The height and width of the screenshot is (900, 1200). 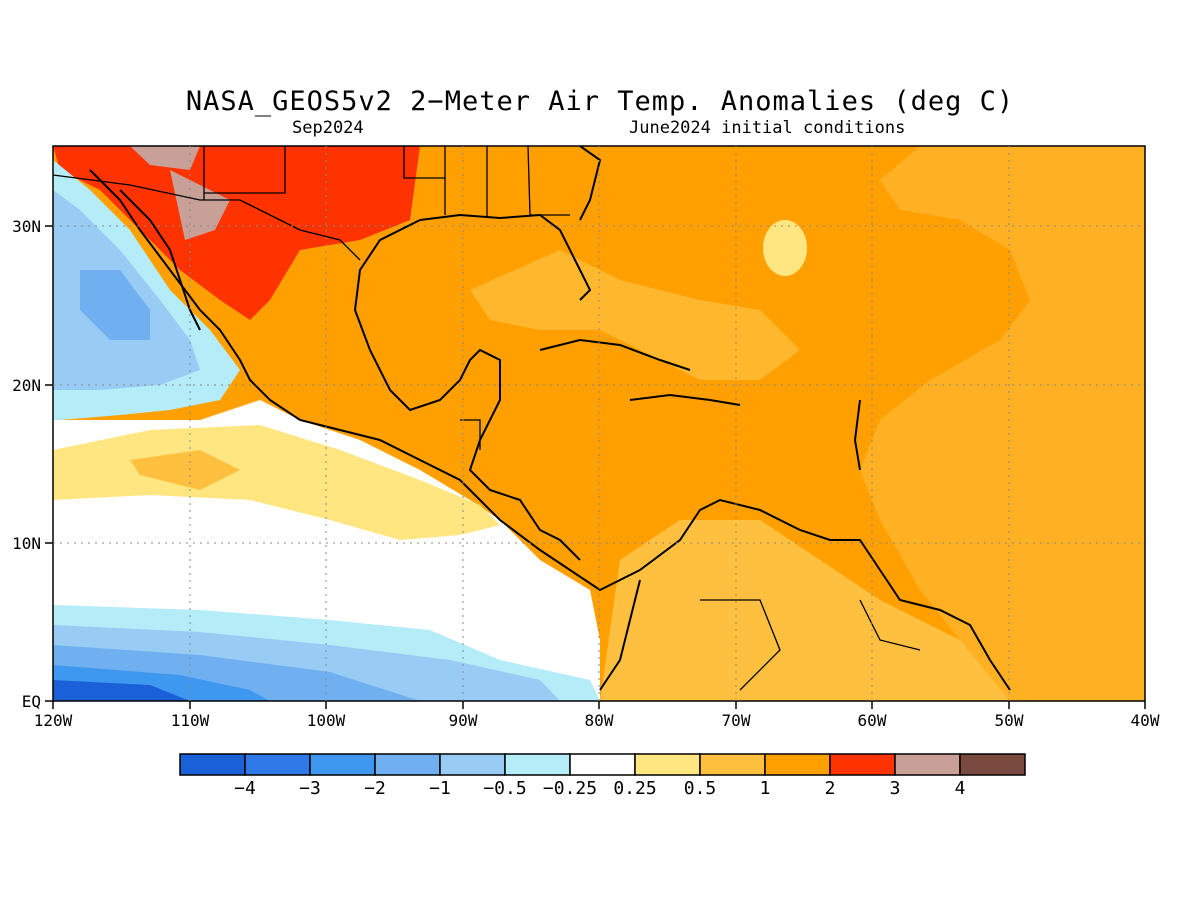 What do you see at coordinates (31, 701) in the screenshot?
I see `lat-label: EQ` at bounding box center [31, 701].